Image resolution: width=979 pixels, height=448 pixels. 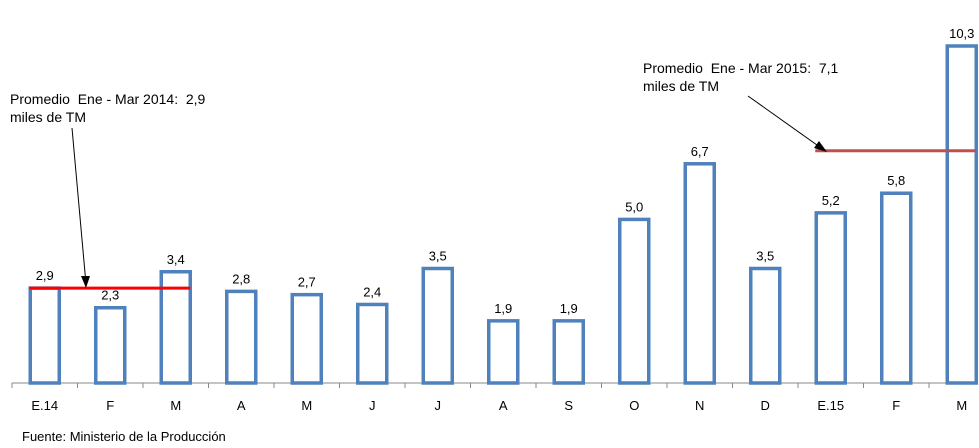 I want to click on category-label: N, so click(x=699, y=405).